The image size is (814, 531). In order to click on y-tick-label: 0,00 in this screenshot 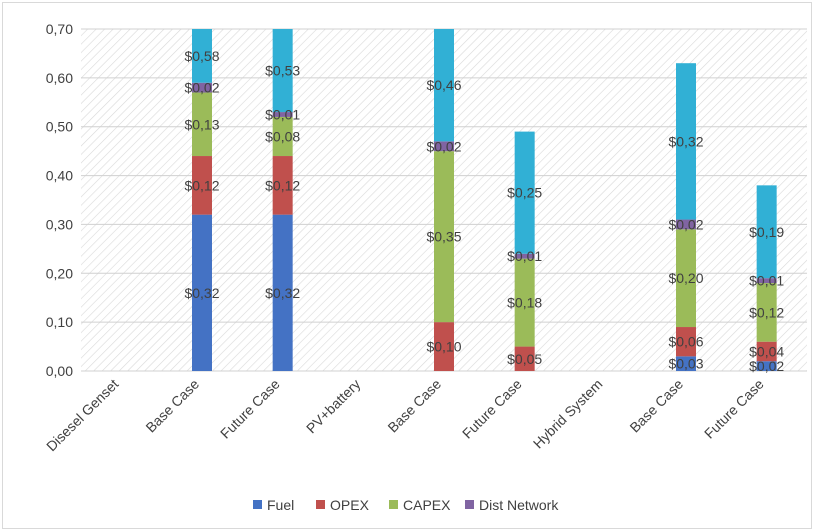, I will do `click(59, 371)`.